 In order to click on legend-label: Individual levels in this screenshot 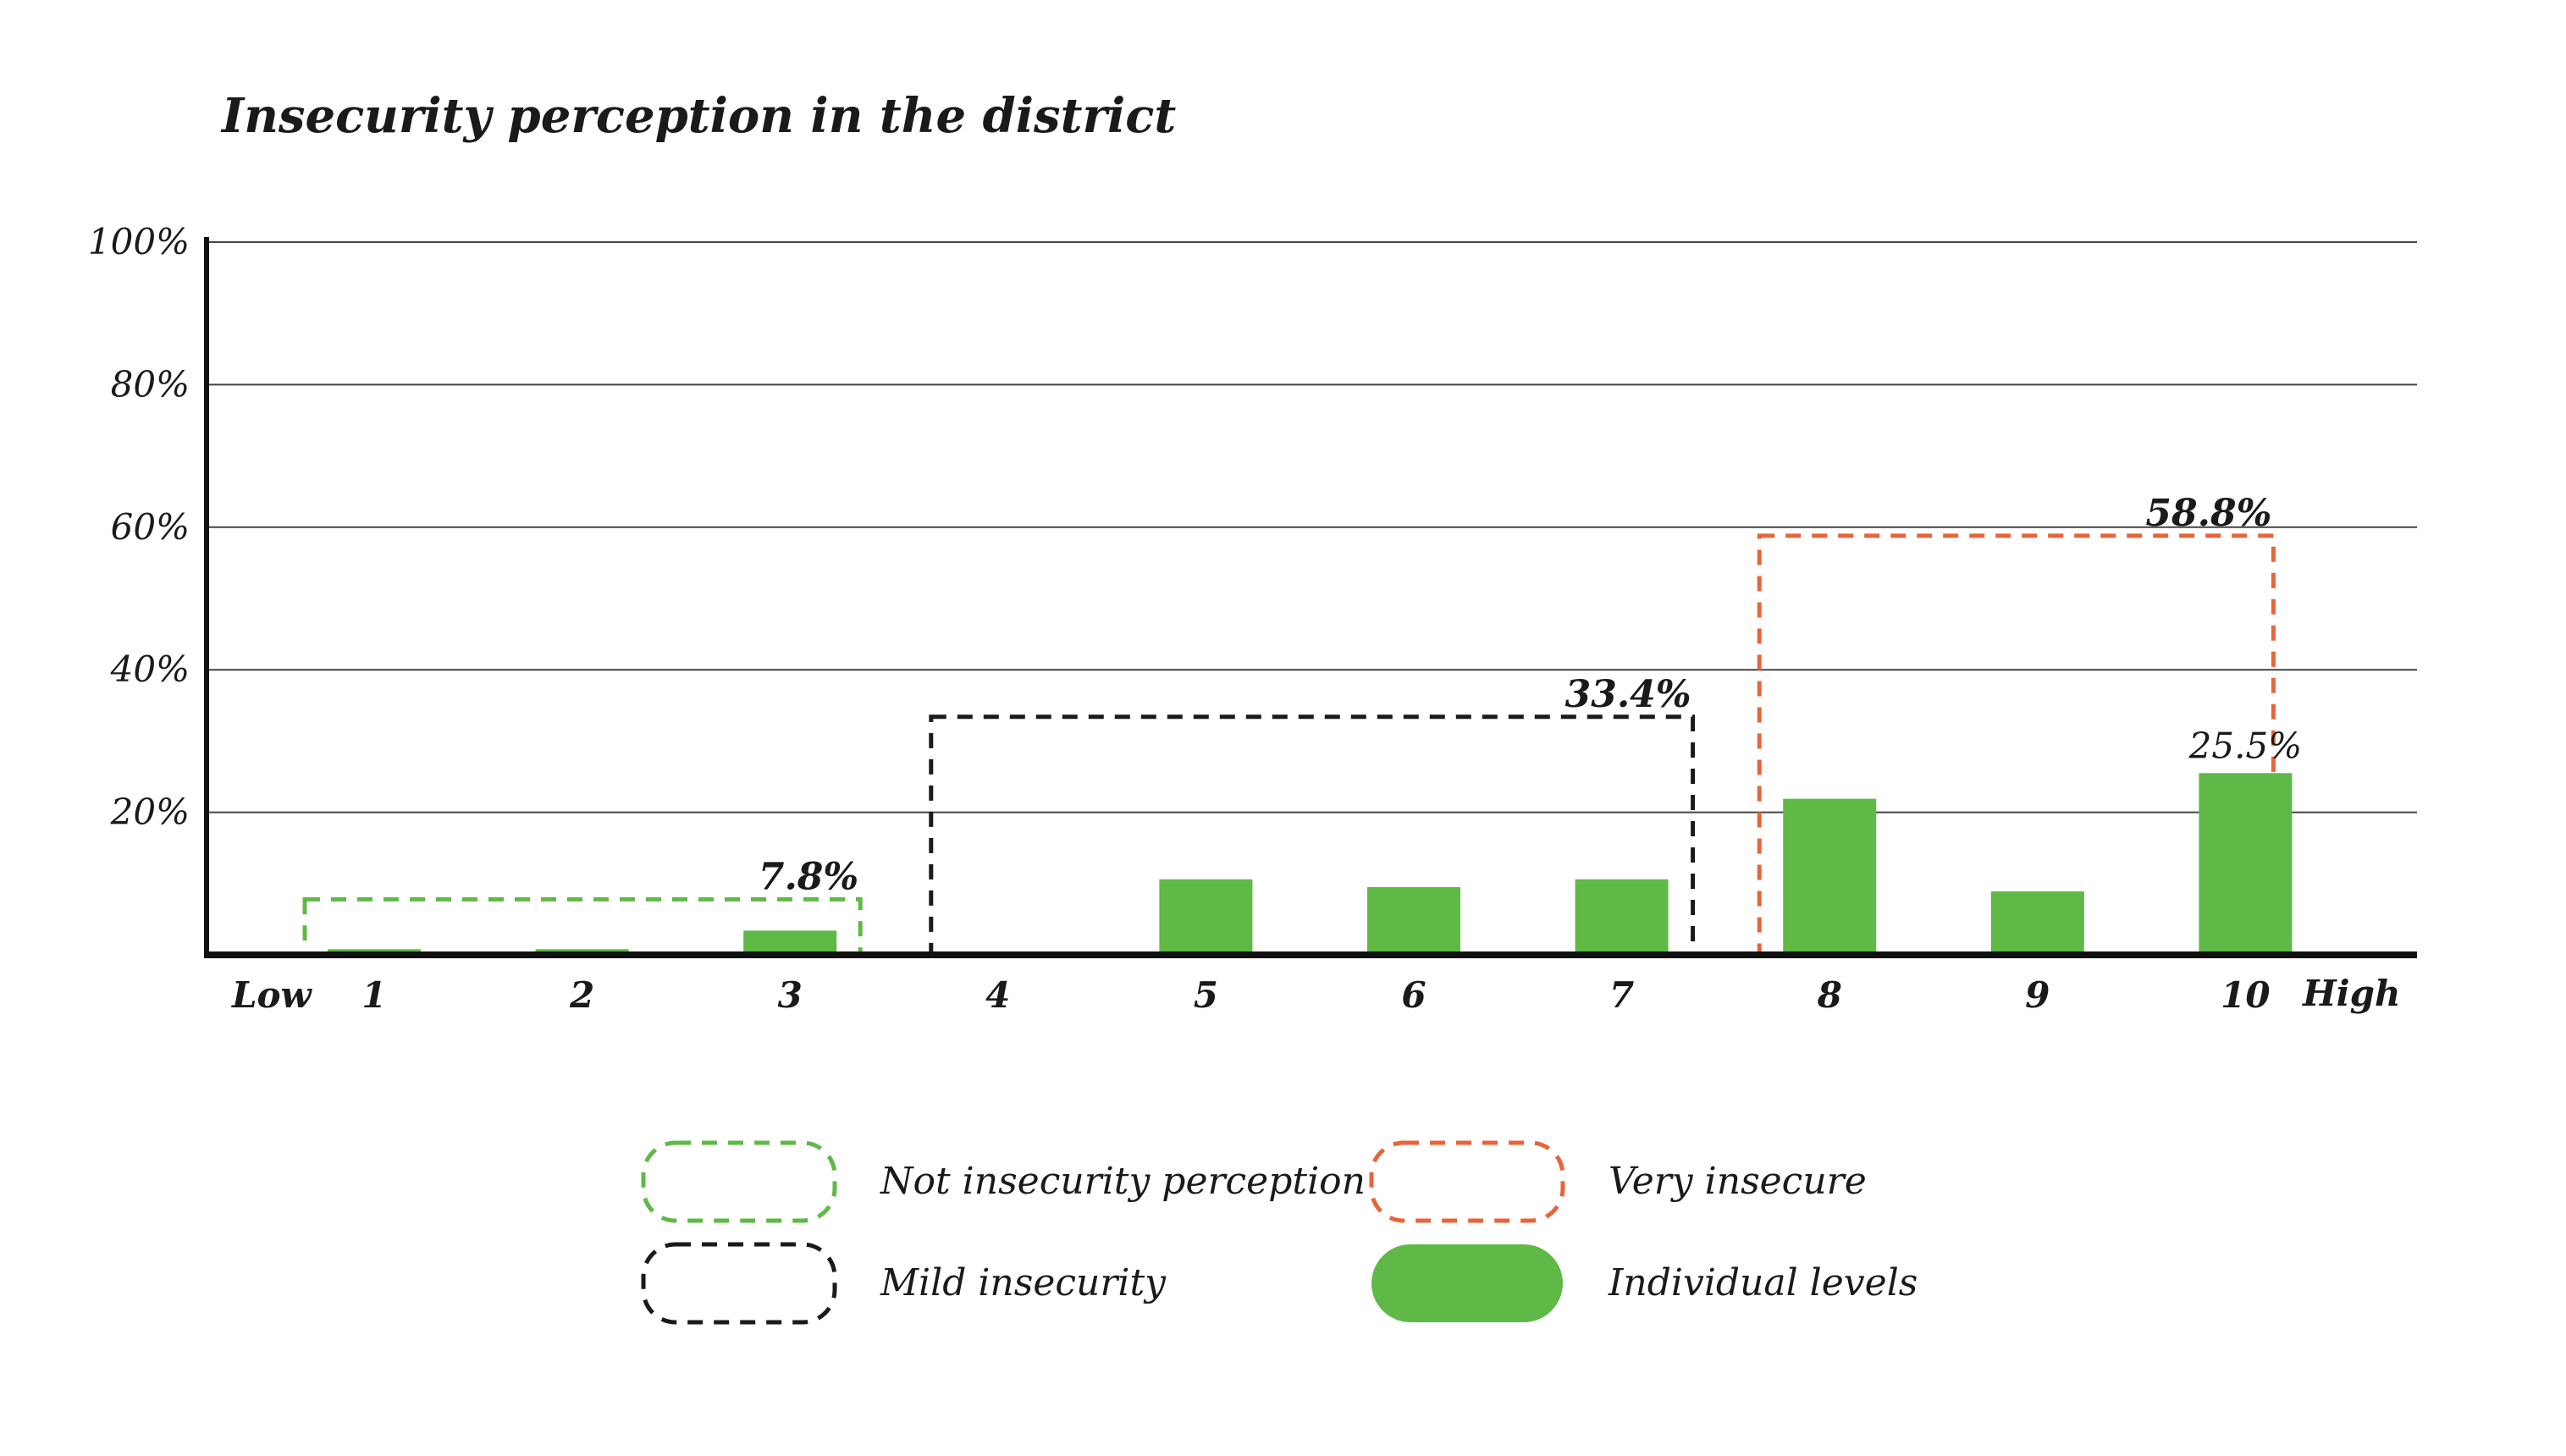, I will do `click(1763, 1282)`.